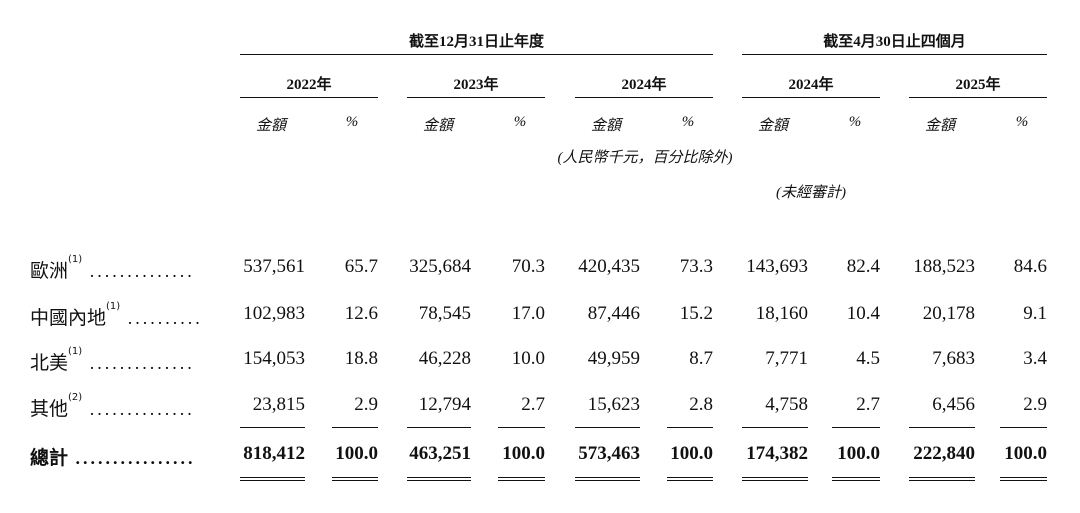  What do you see at coordinates (49, 363) in the screenshot?
I see `row-label-text: 北美` at bounding box center [49, 363].